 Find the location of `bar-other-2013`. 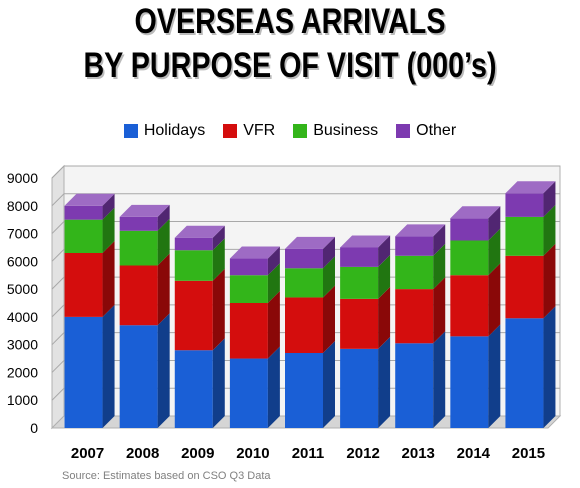

bar-other-2013 is located at coordinates (414, 246).